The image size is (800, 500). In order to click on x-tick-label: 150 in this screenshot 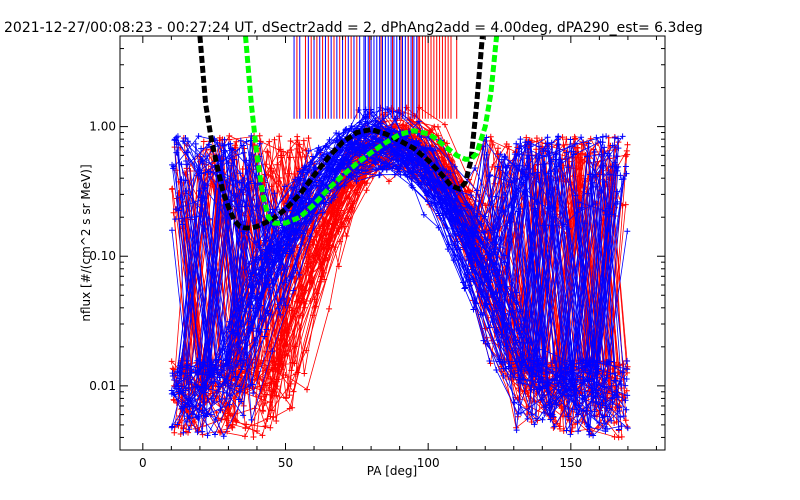, I will do `click(570, 463)`.